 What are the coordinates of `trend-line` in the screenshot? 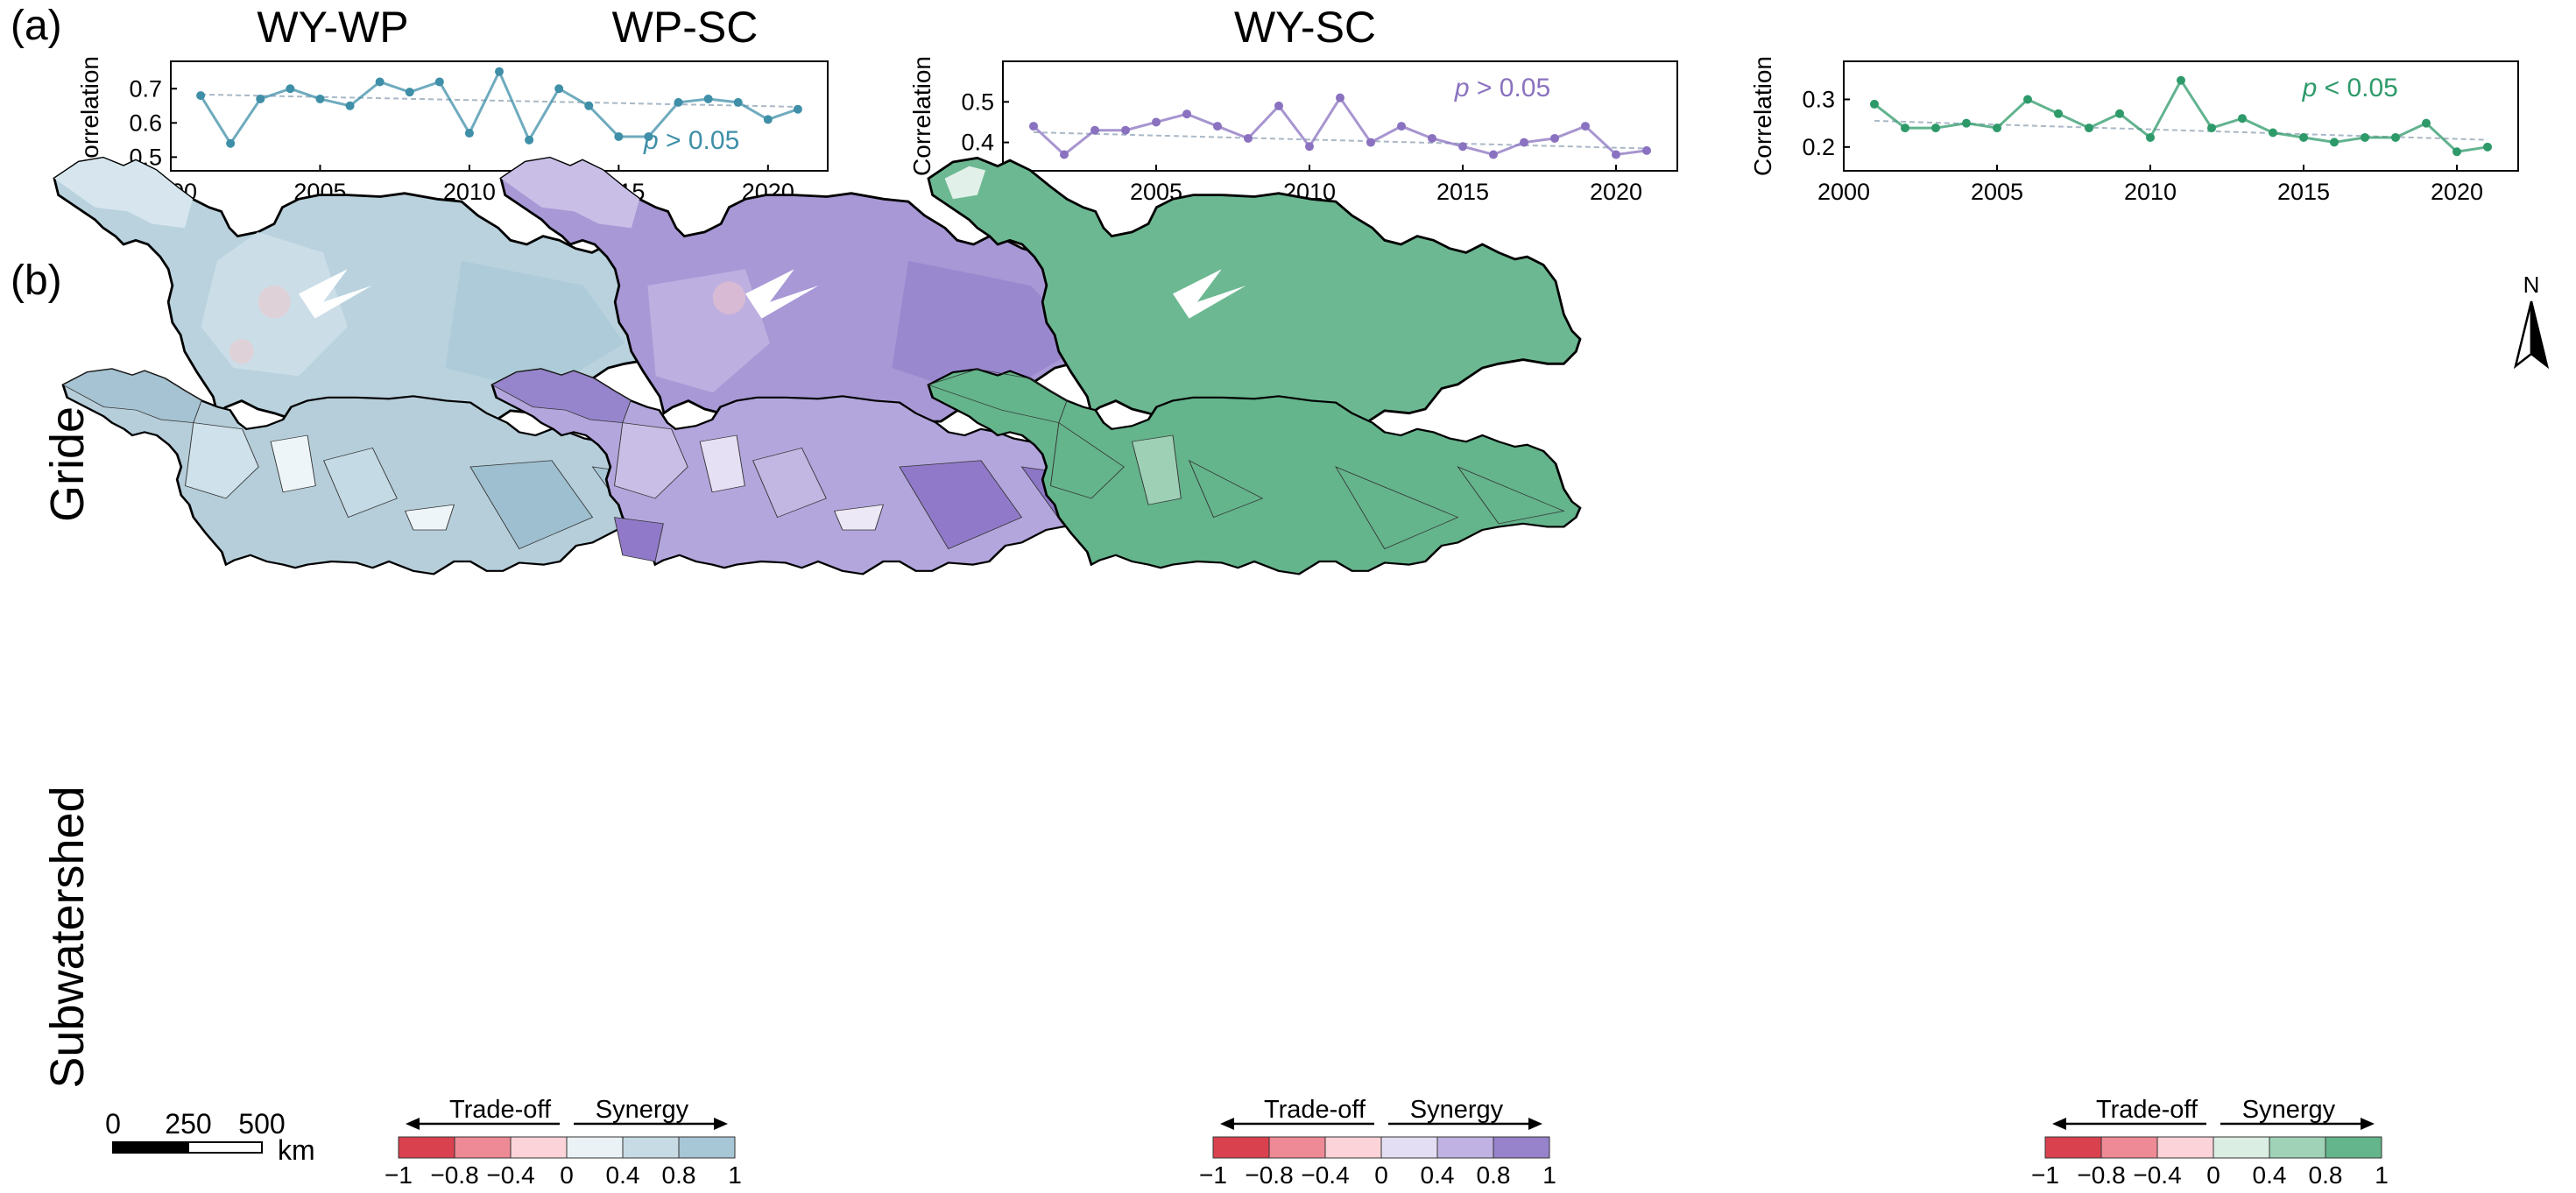 It's located at (499, 101).